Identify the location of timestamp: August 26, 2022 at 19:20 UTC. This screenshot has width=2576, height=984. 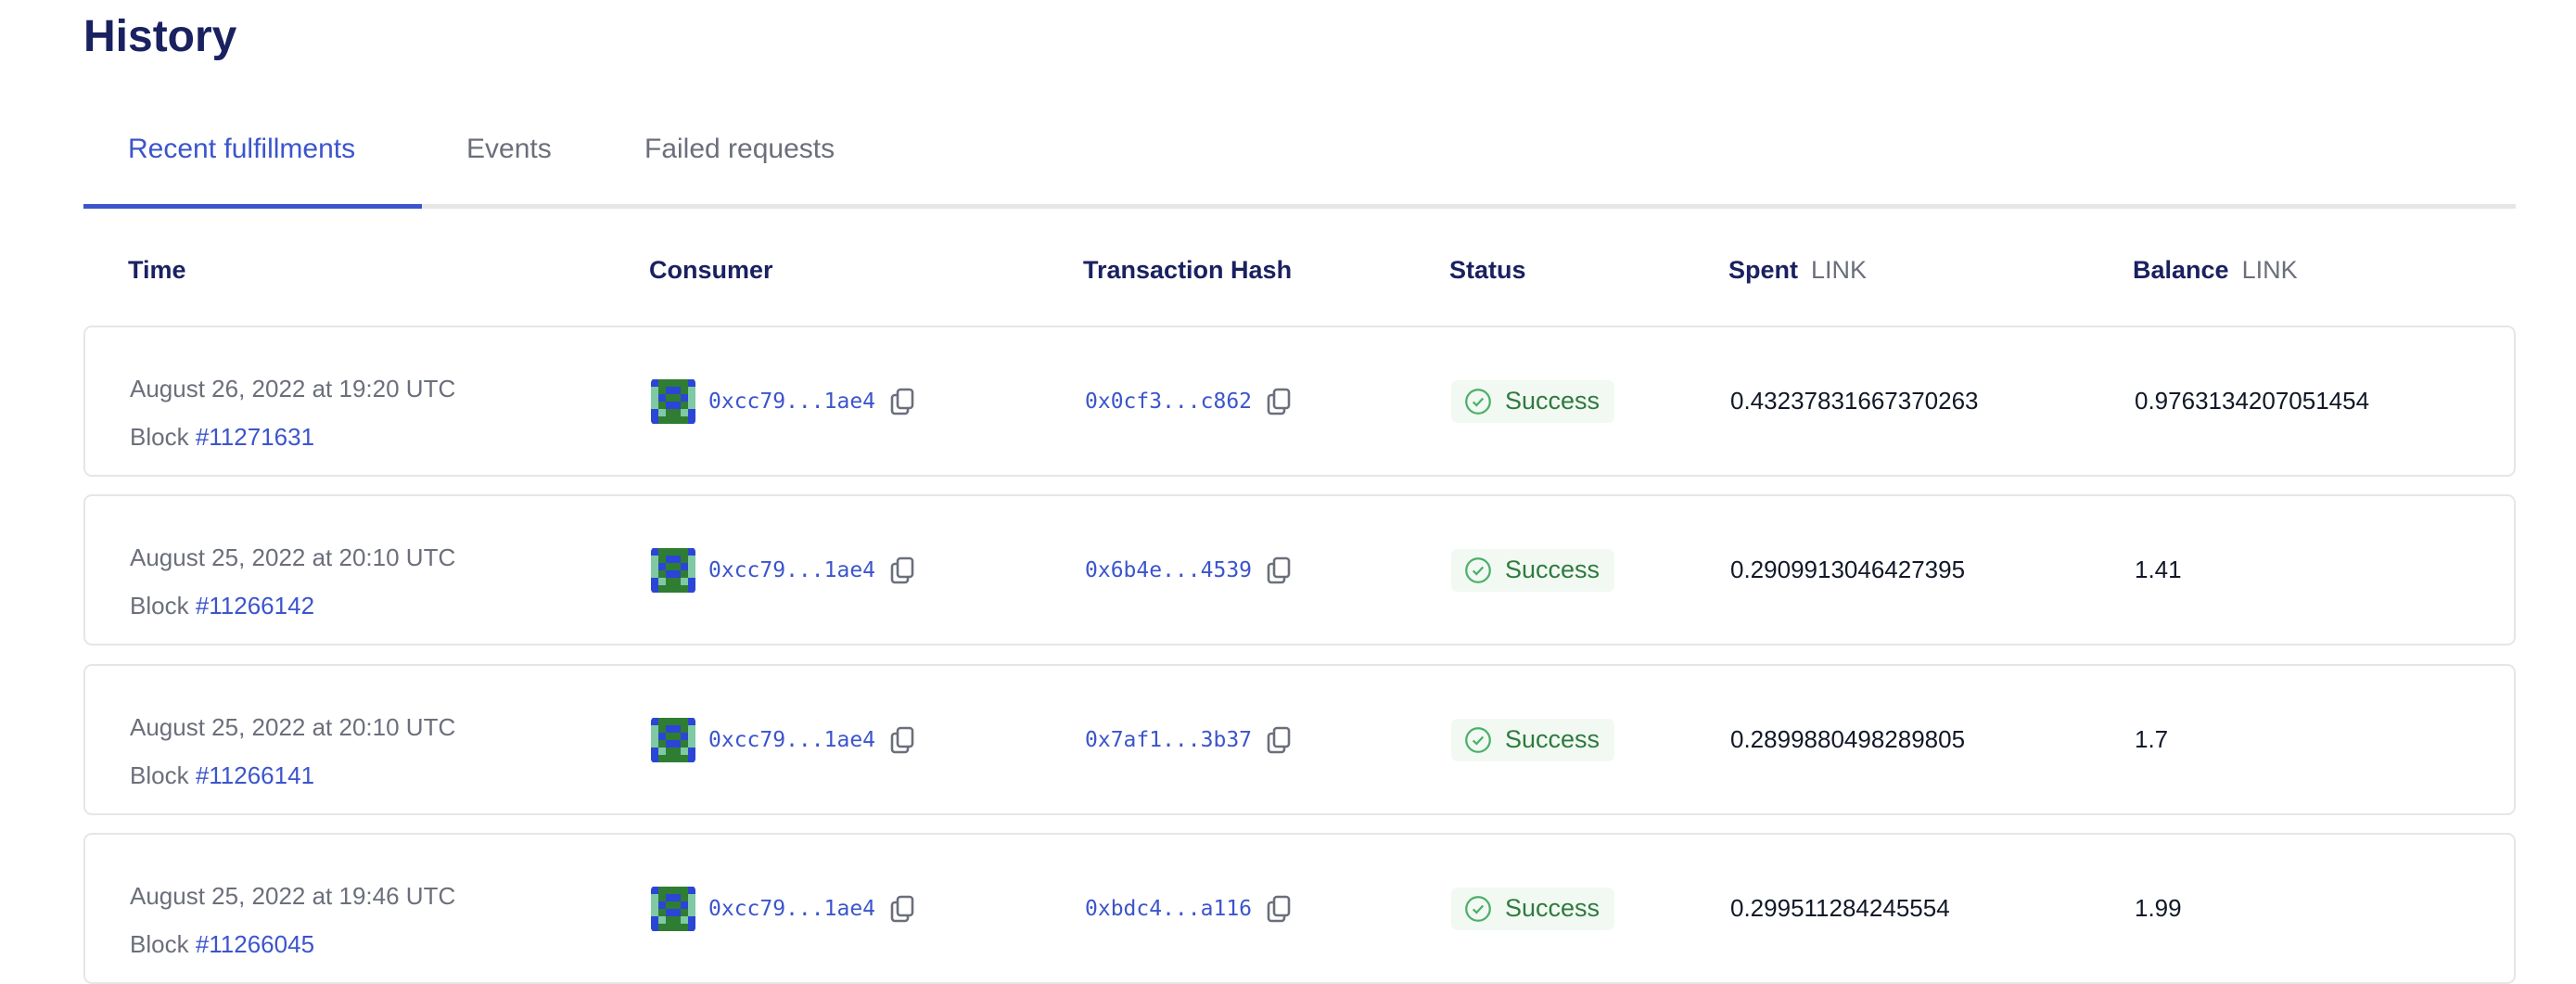
(293, 389).